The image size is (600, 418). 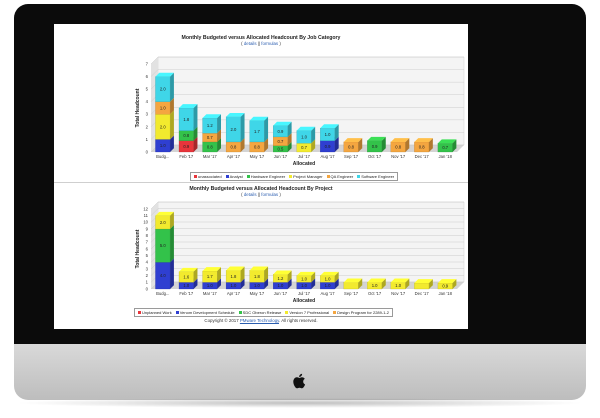 I want to click on chart2-legend-item: Unplanned Work, so click(x=155, y=312).